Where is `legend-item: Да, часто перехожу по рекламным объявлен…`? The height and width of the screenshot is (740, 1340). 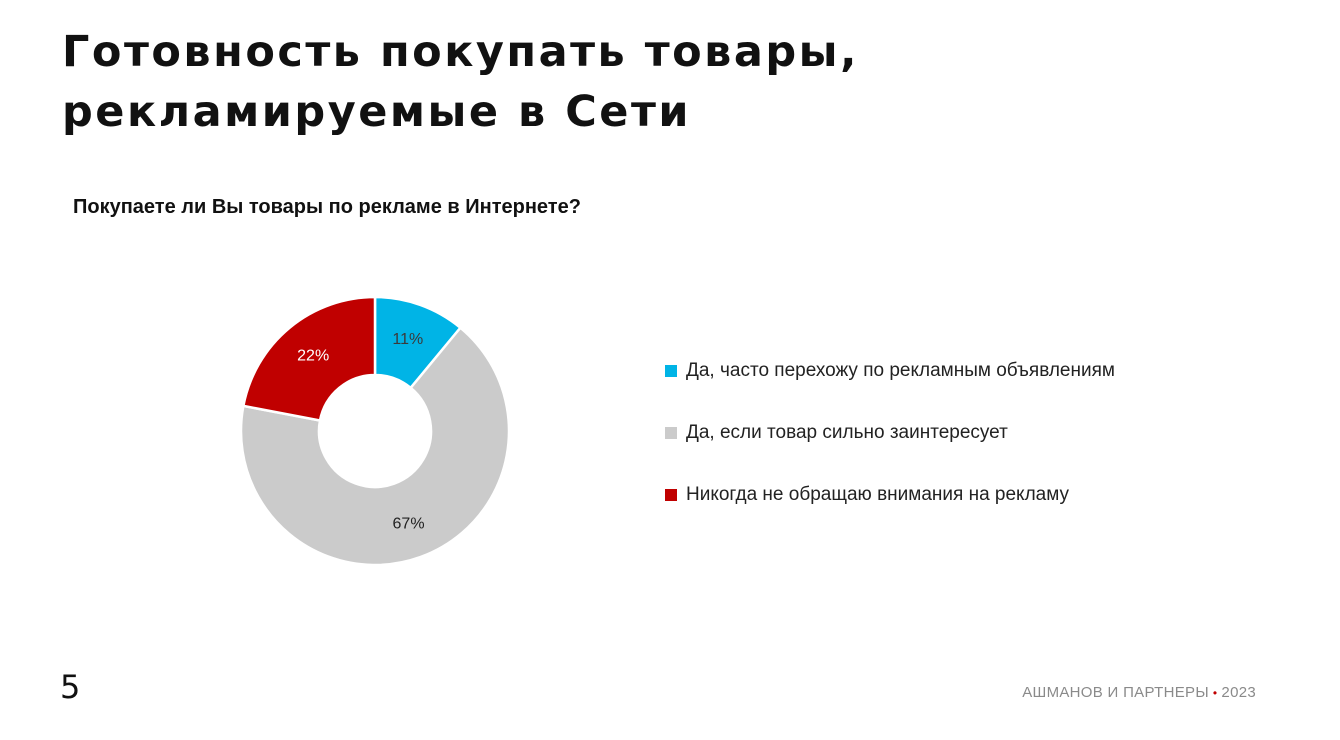 legend-item: Да, часто перехожу по рекламным объявлен… is located at coordinates (965, 371).